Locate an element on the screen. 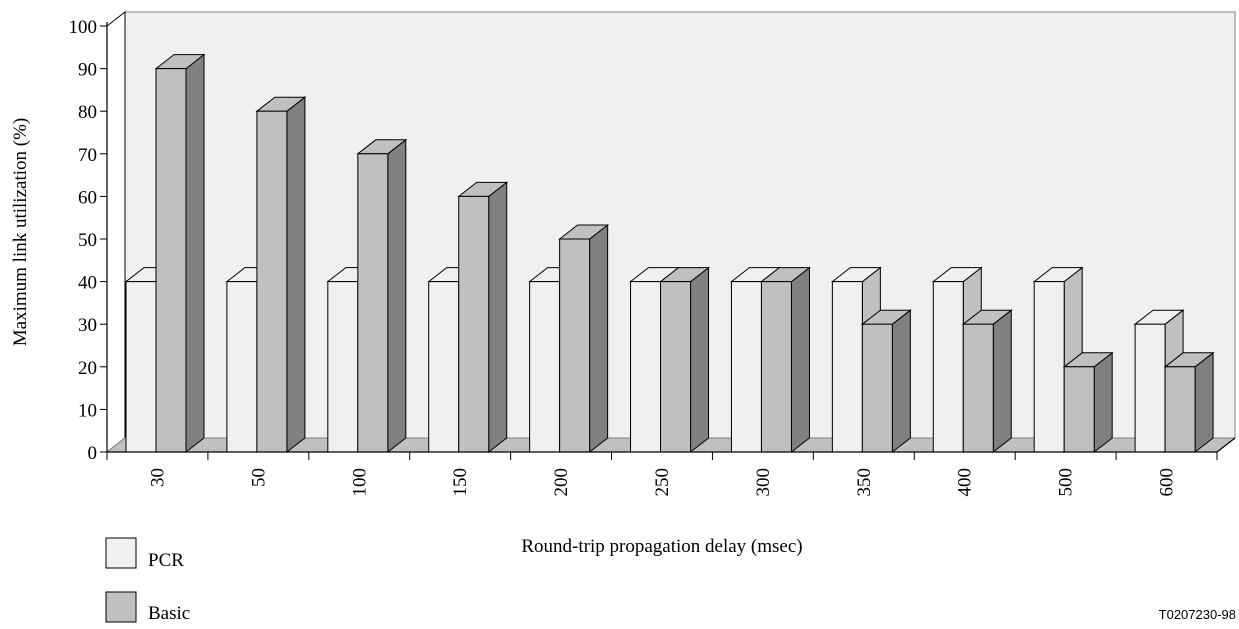 The image size is (1239, 629). y-tick-label: 20 is located at coordinates (87, 368).